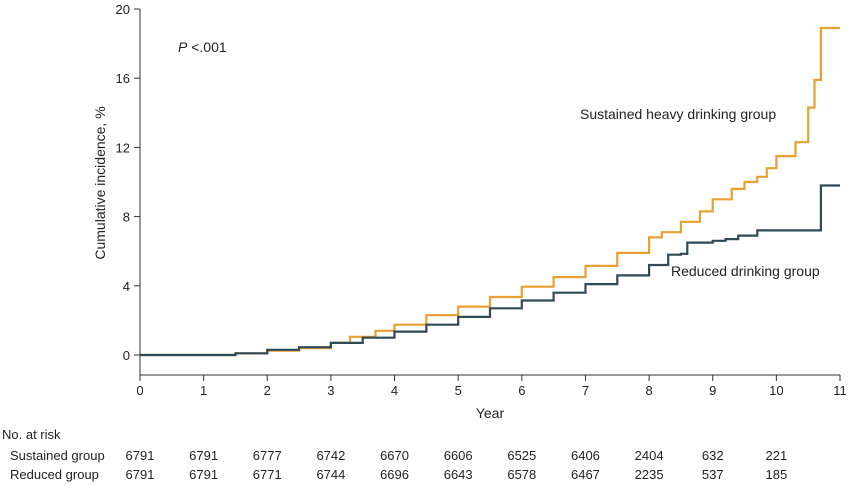 The width and height of the screenshot is (850, 486). I want to click on p-value-p: P, so click(183, 47).